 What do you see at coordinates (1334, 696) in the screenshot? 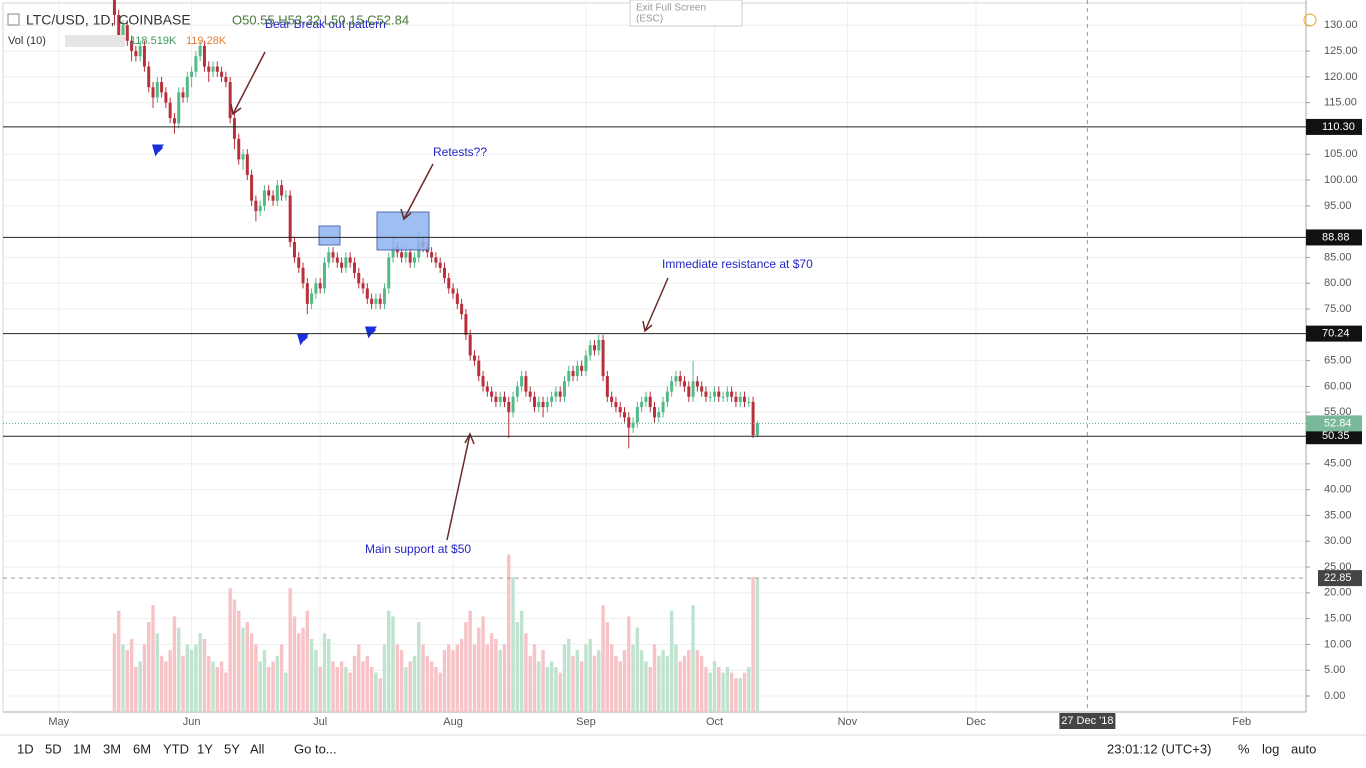
I see `y-tick-label: 0.00` at bounding box center [1334, 696].